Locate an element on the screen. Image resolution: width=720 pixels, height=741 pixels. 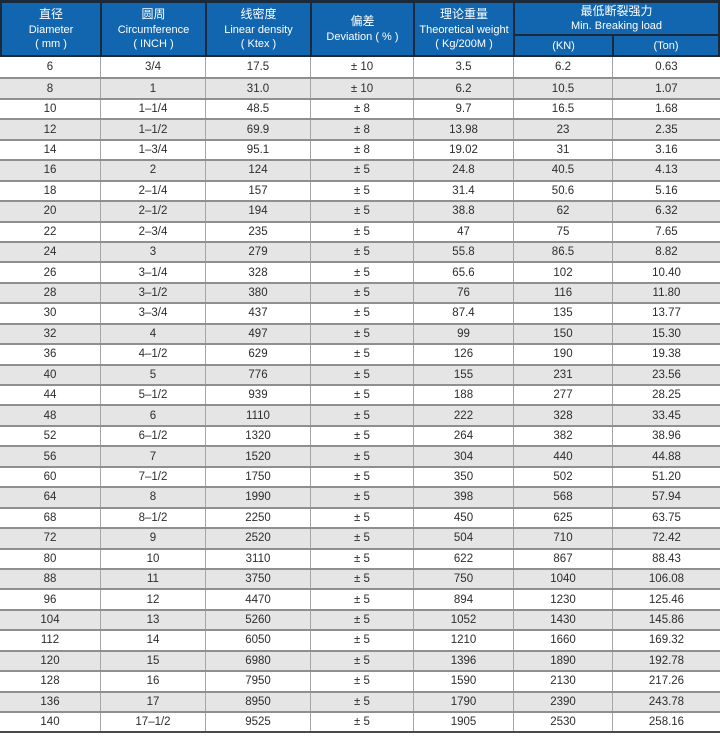
header-theoretical-weight-zh: 理论重量 is located at coordinates (463, 13).